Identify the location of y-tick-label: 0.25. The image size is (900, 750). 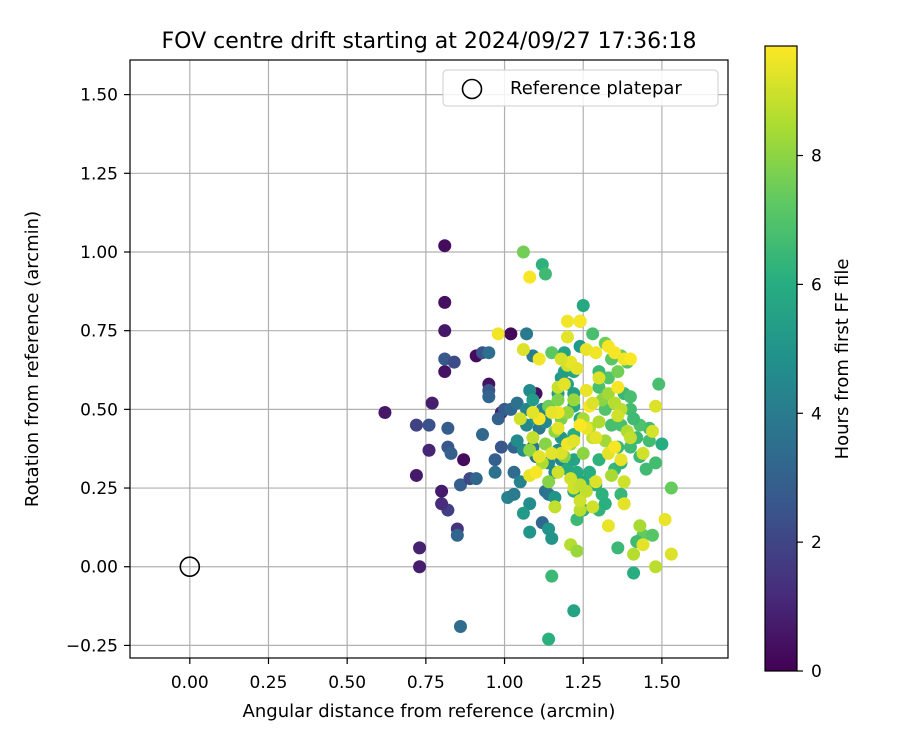
(99, 489).